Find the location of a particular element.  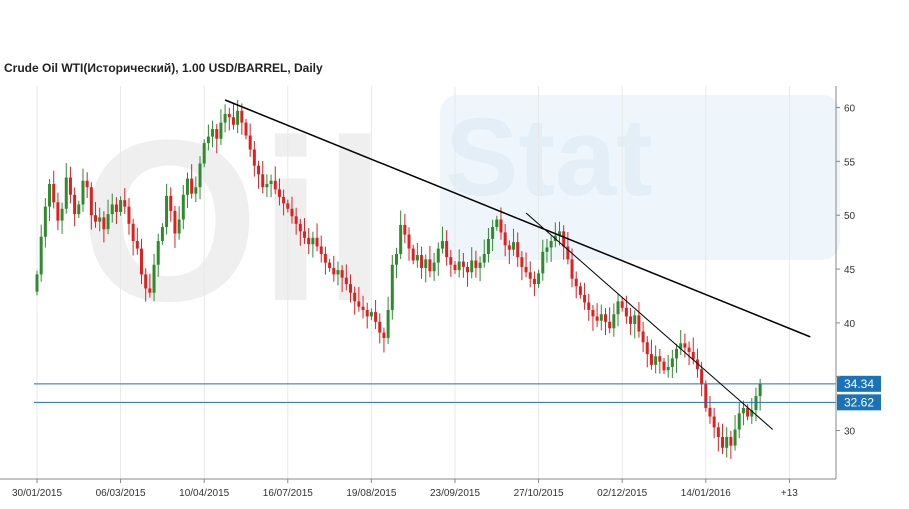

x-tick-label: +13 is located at coordinates (789, 493).